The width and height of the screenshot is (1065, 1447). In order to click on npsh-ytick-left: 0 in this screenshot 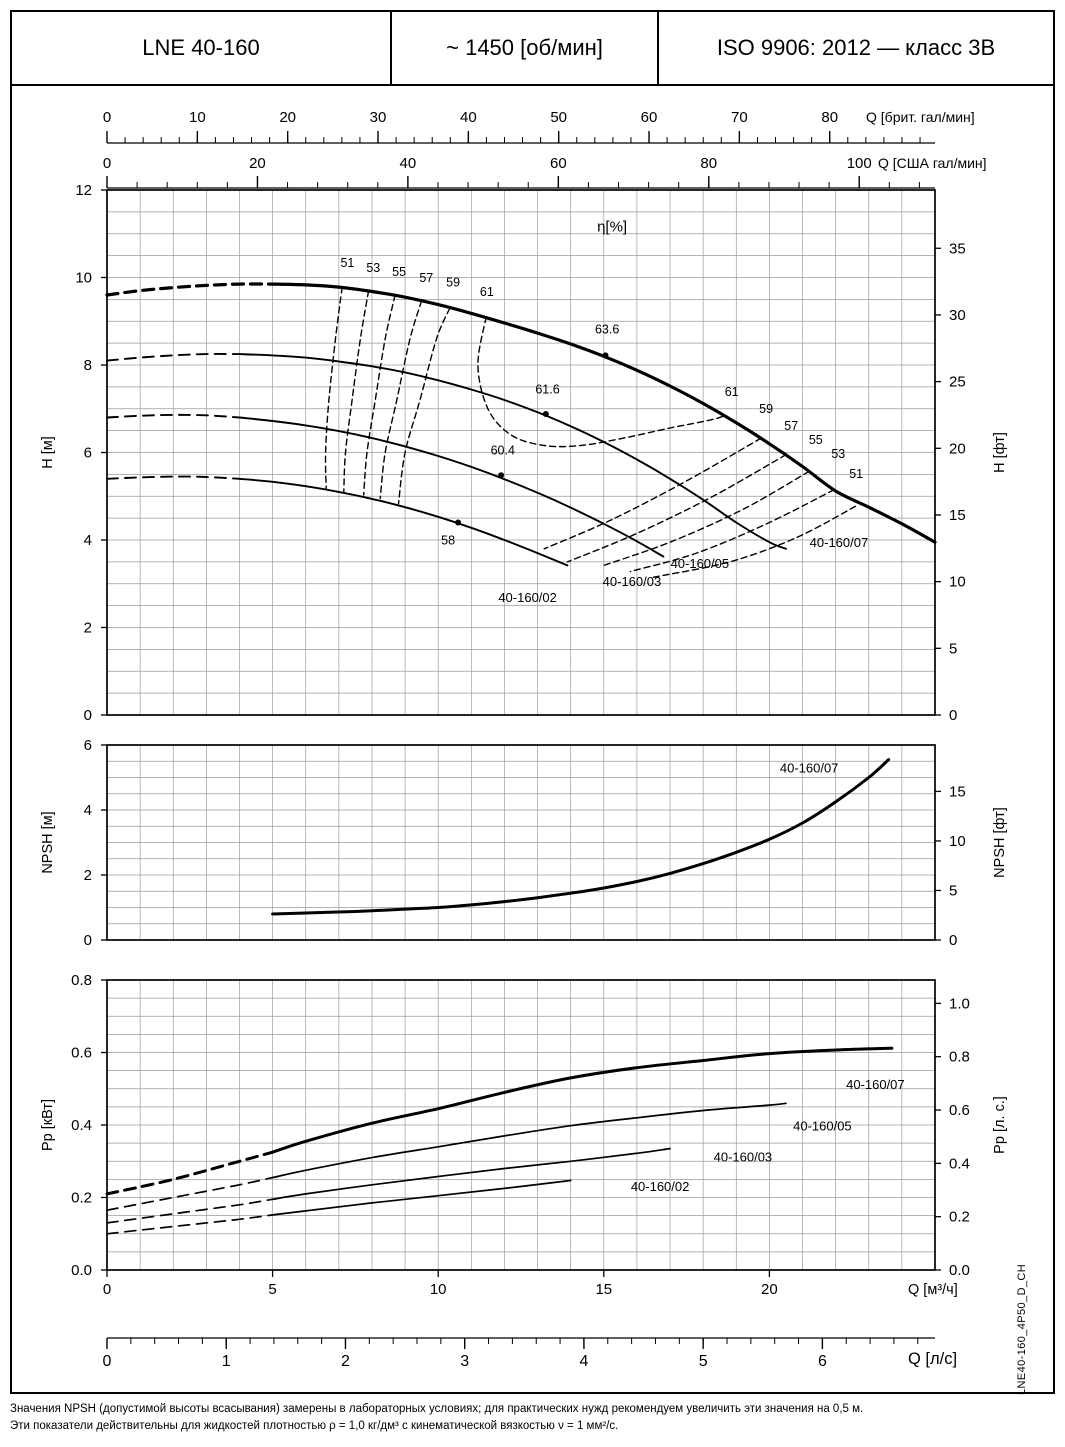, I will do `click(88, 940)`.